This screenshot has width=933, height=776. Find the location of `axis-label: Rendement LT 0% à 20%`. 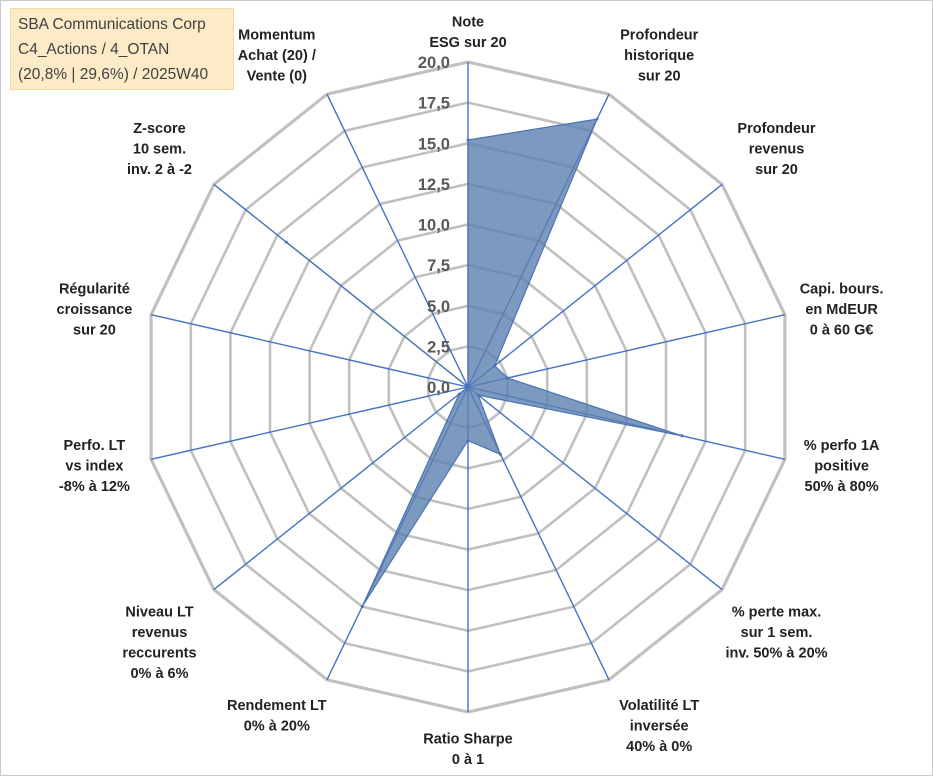

axis-label: Rendement LT 0% à 20% is located at coordinates (277, 716).